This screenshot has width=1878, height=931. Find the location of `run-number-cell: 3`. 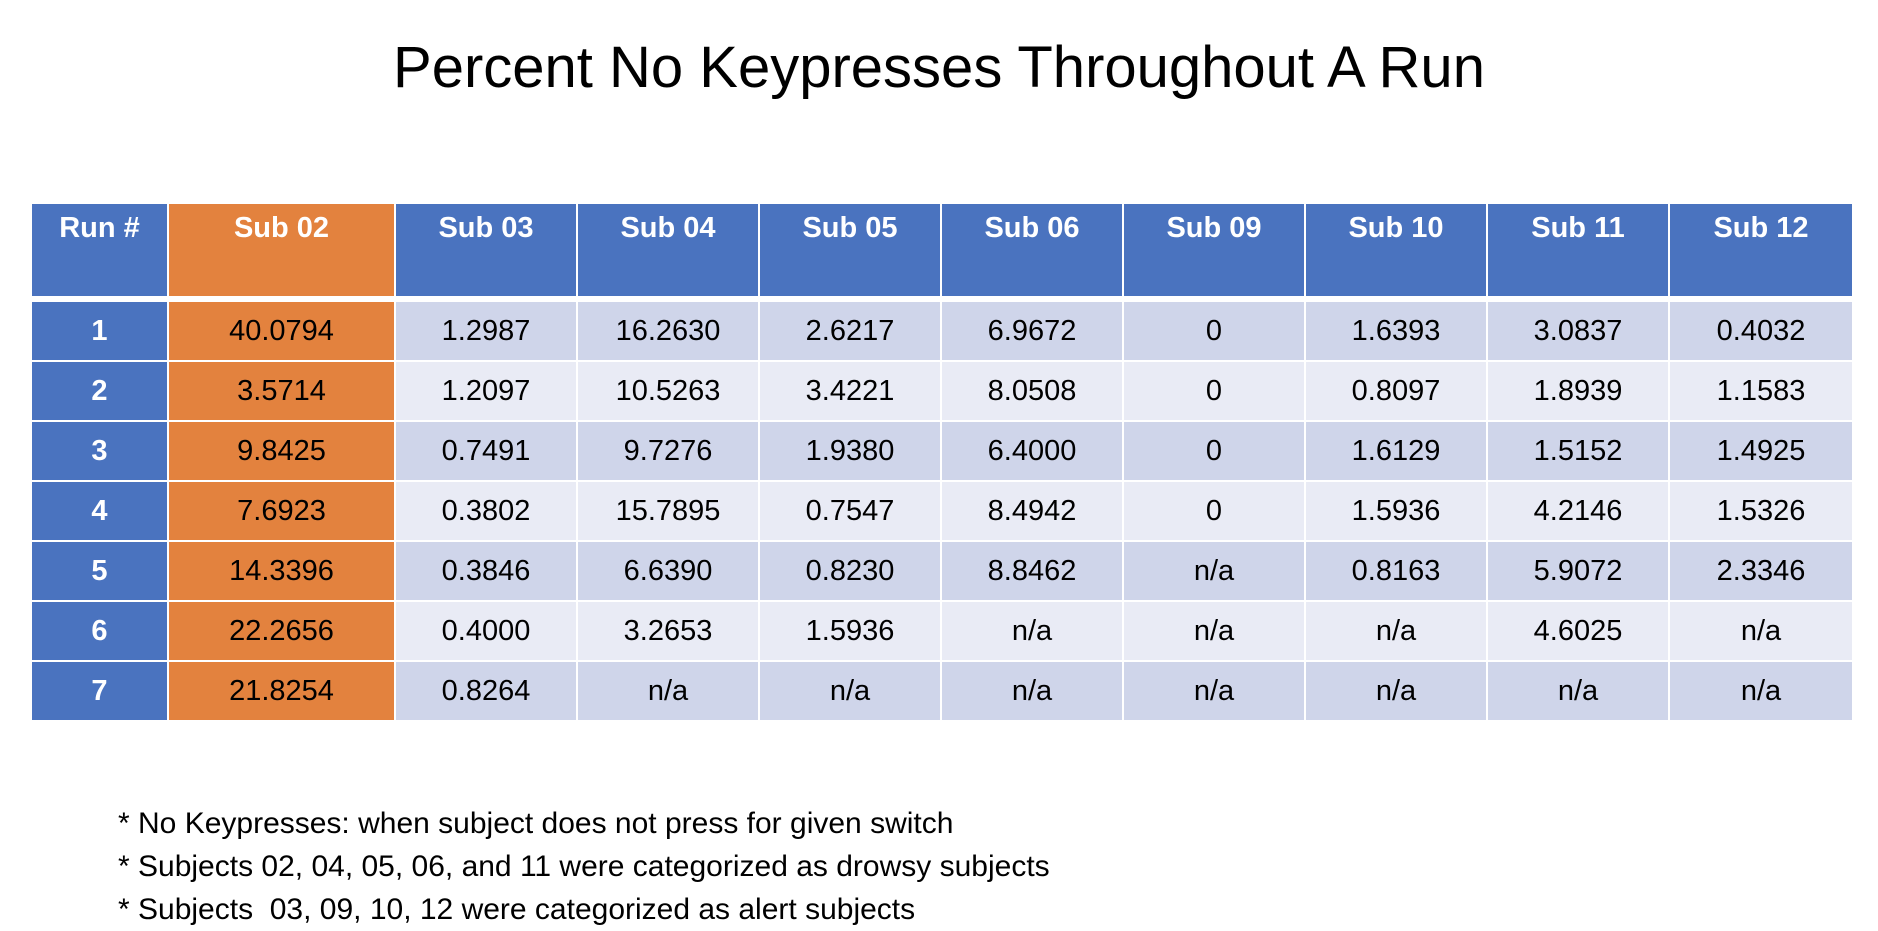

run-number-cell: 3 is located at coordinates (99, 451).